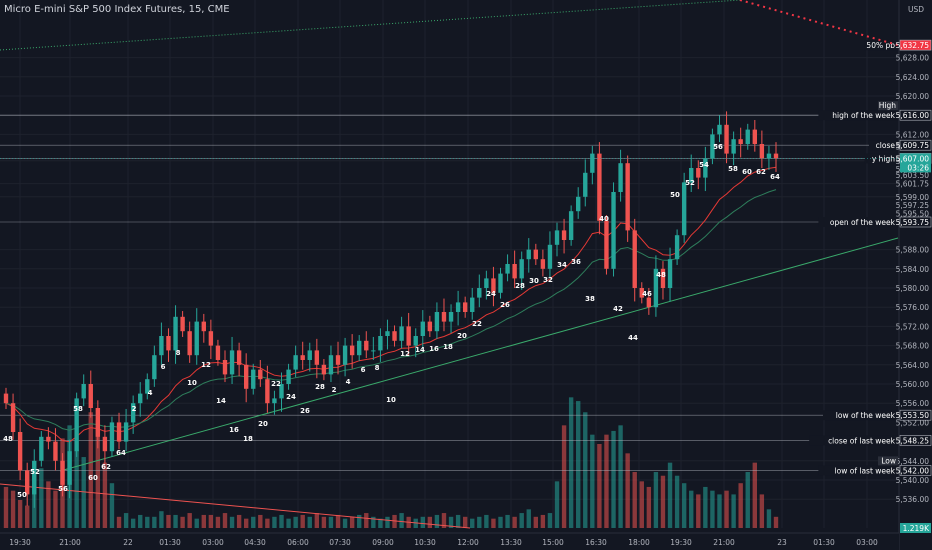 The width and height of the screenshot is (932, 550). Describe the element at coordinates (248, 439) in the screenshot. I see `bar-count-label: 18` at that location.